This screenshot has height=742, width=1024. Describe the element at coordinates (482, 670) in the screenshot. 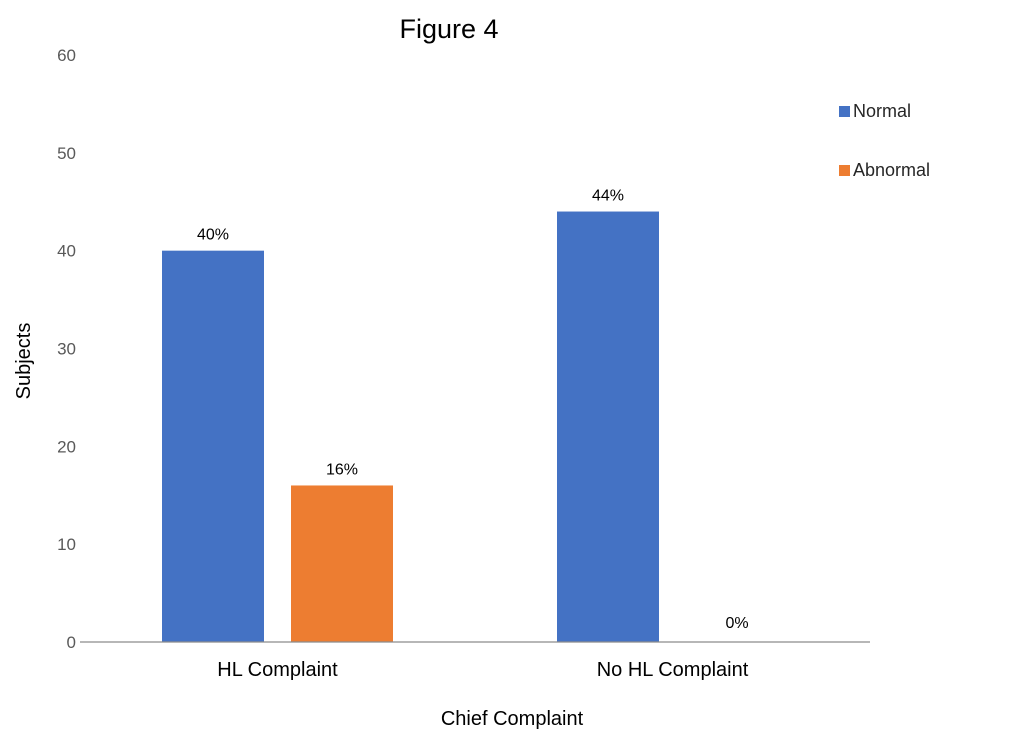

I see `category-labels-group: HL Complaint No HL Complaint` at that location.